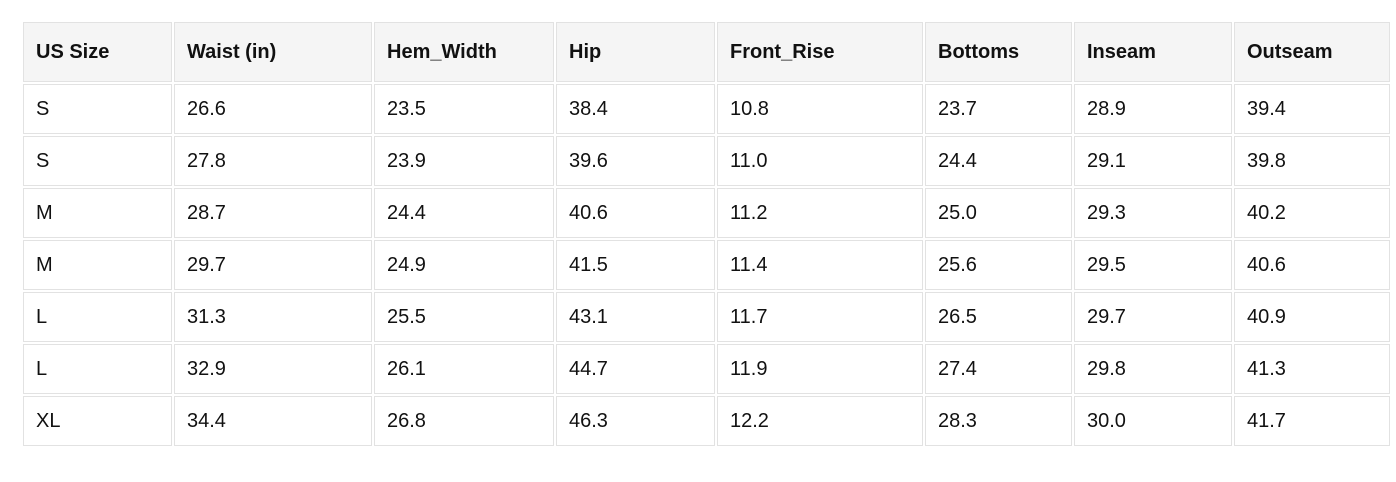 This screenshot has height=482, width=1396. Describe the element at coordinates (1312, 213) in the screenshot. I see `table-cell: 40.2` at that location.